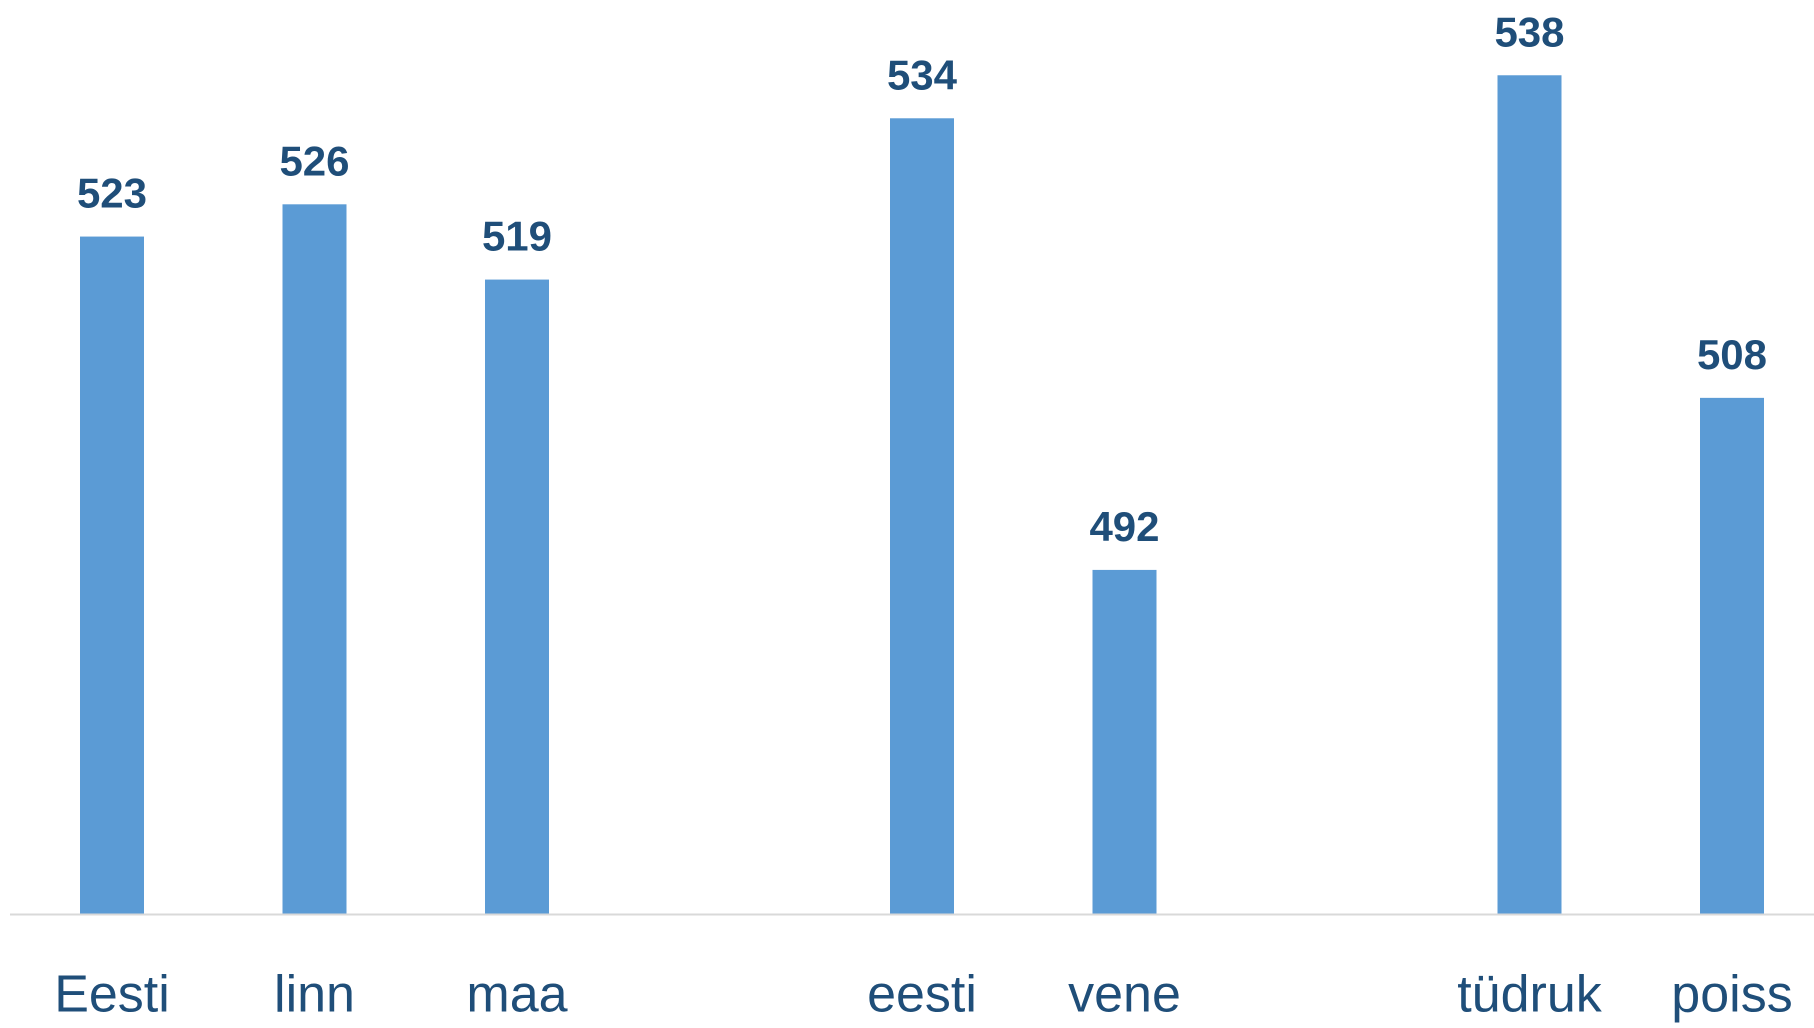 Image resolution: width=1814 pixels, height=1028 pixels. What do you see at coordinates (1732, 354) in the screenshot?
I see `data-label: 508` at bounding box center [1732, 354].